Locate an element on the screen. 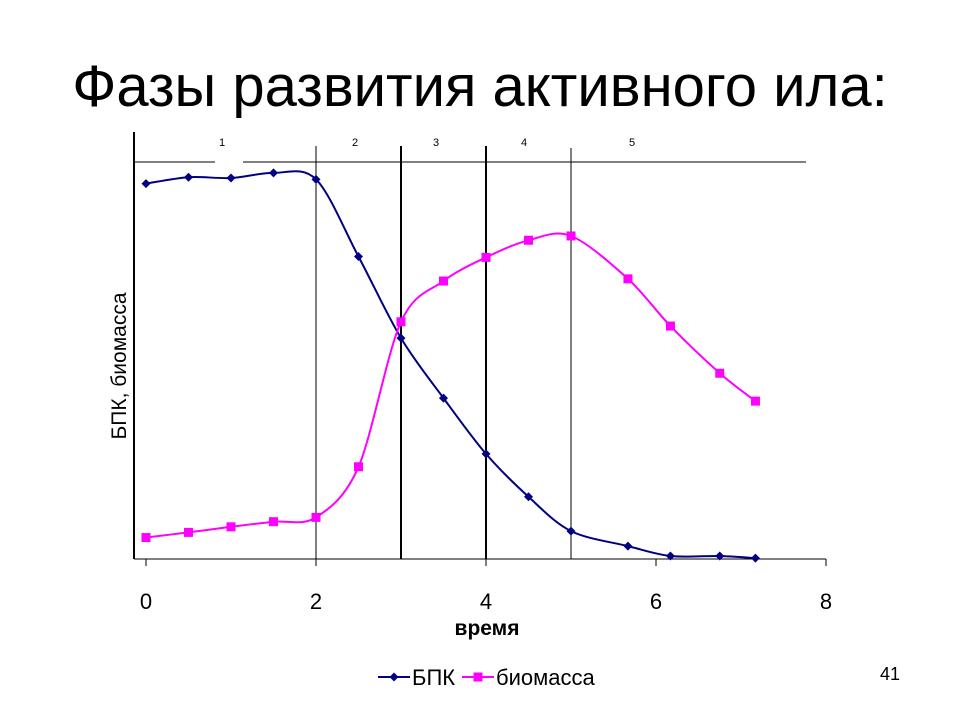 Image resolution: width=960 pixels, height=720 pixels. legend-biomass-marker is located at coordinates (478, 677).